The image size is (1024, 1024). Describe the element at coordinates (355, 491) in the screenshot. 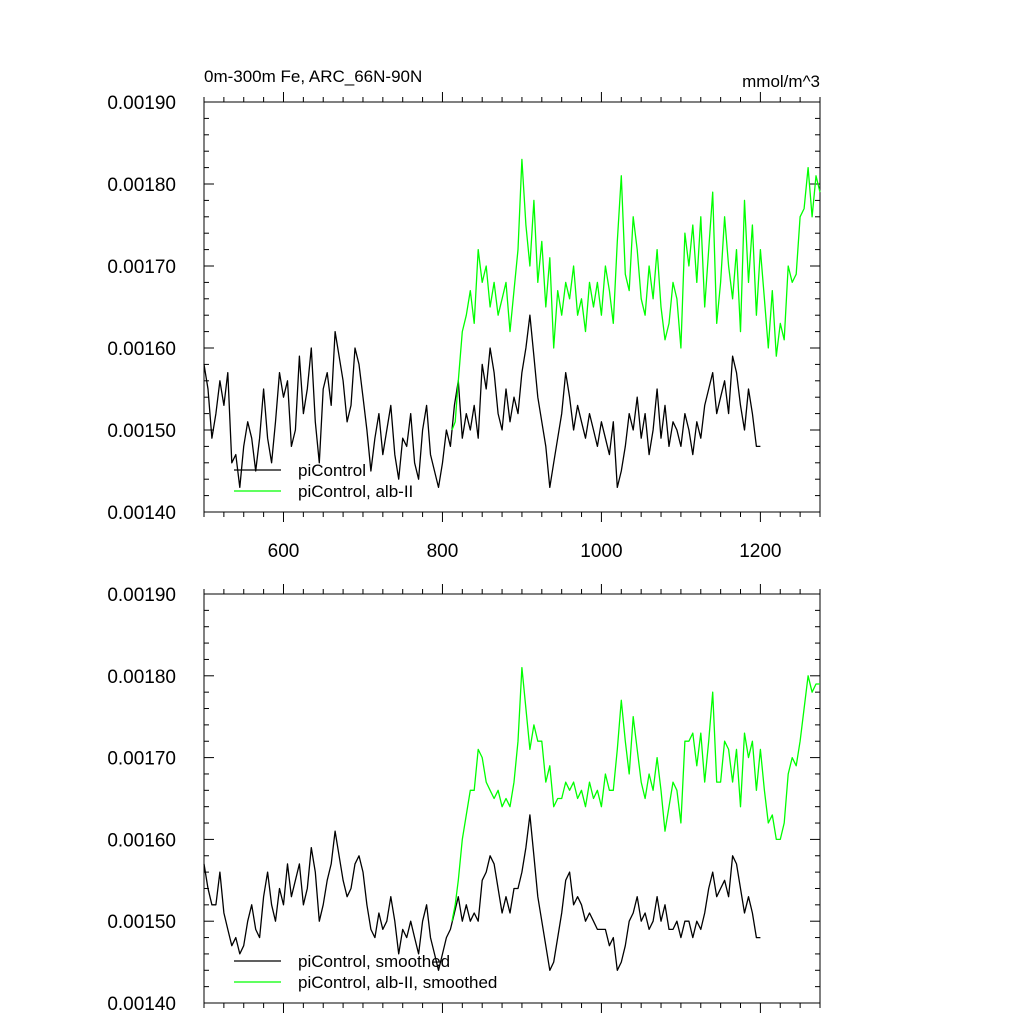

I see `legend-label-alb-ii: piControl, alb-II` at that location.